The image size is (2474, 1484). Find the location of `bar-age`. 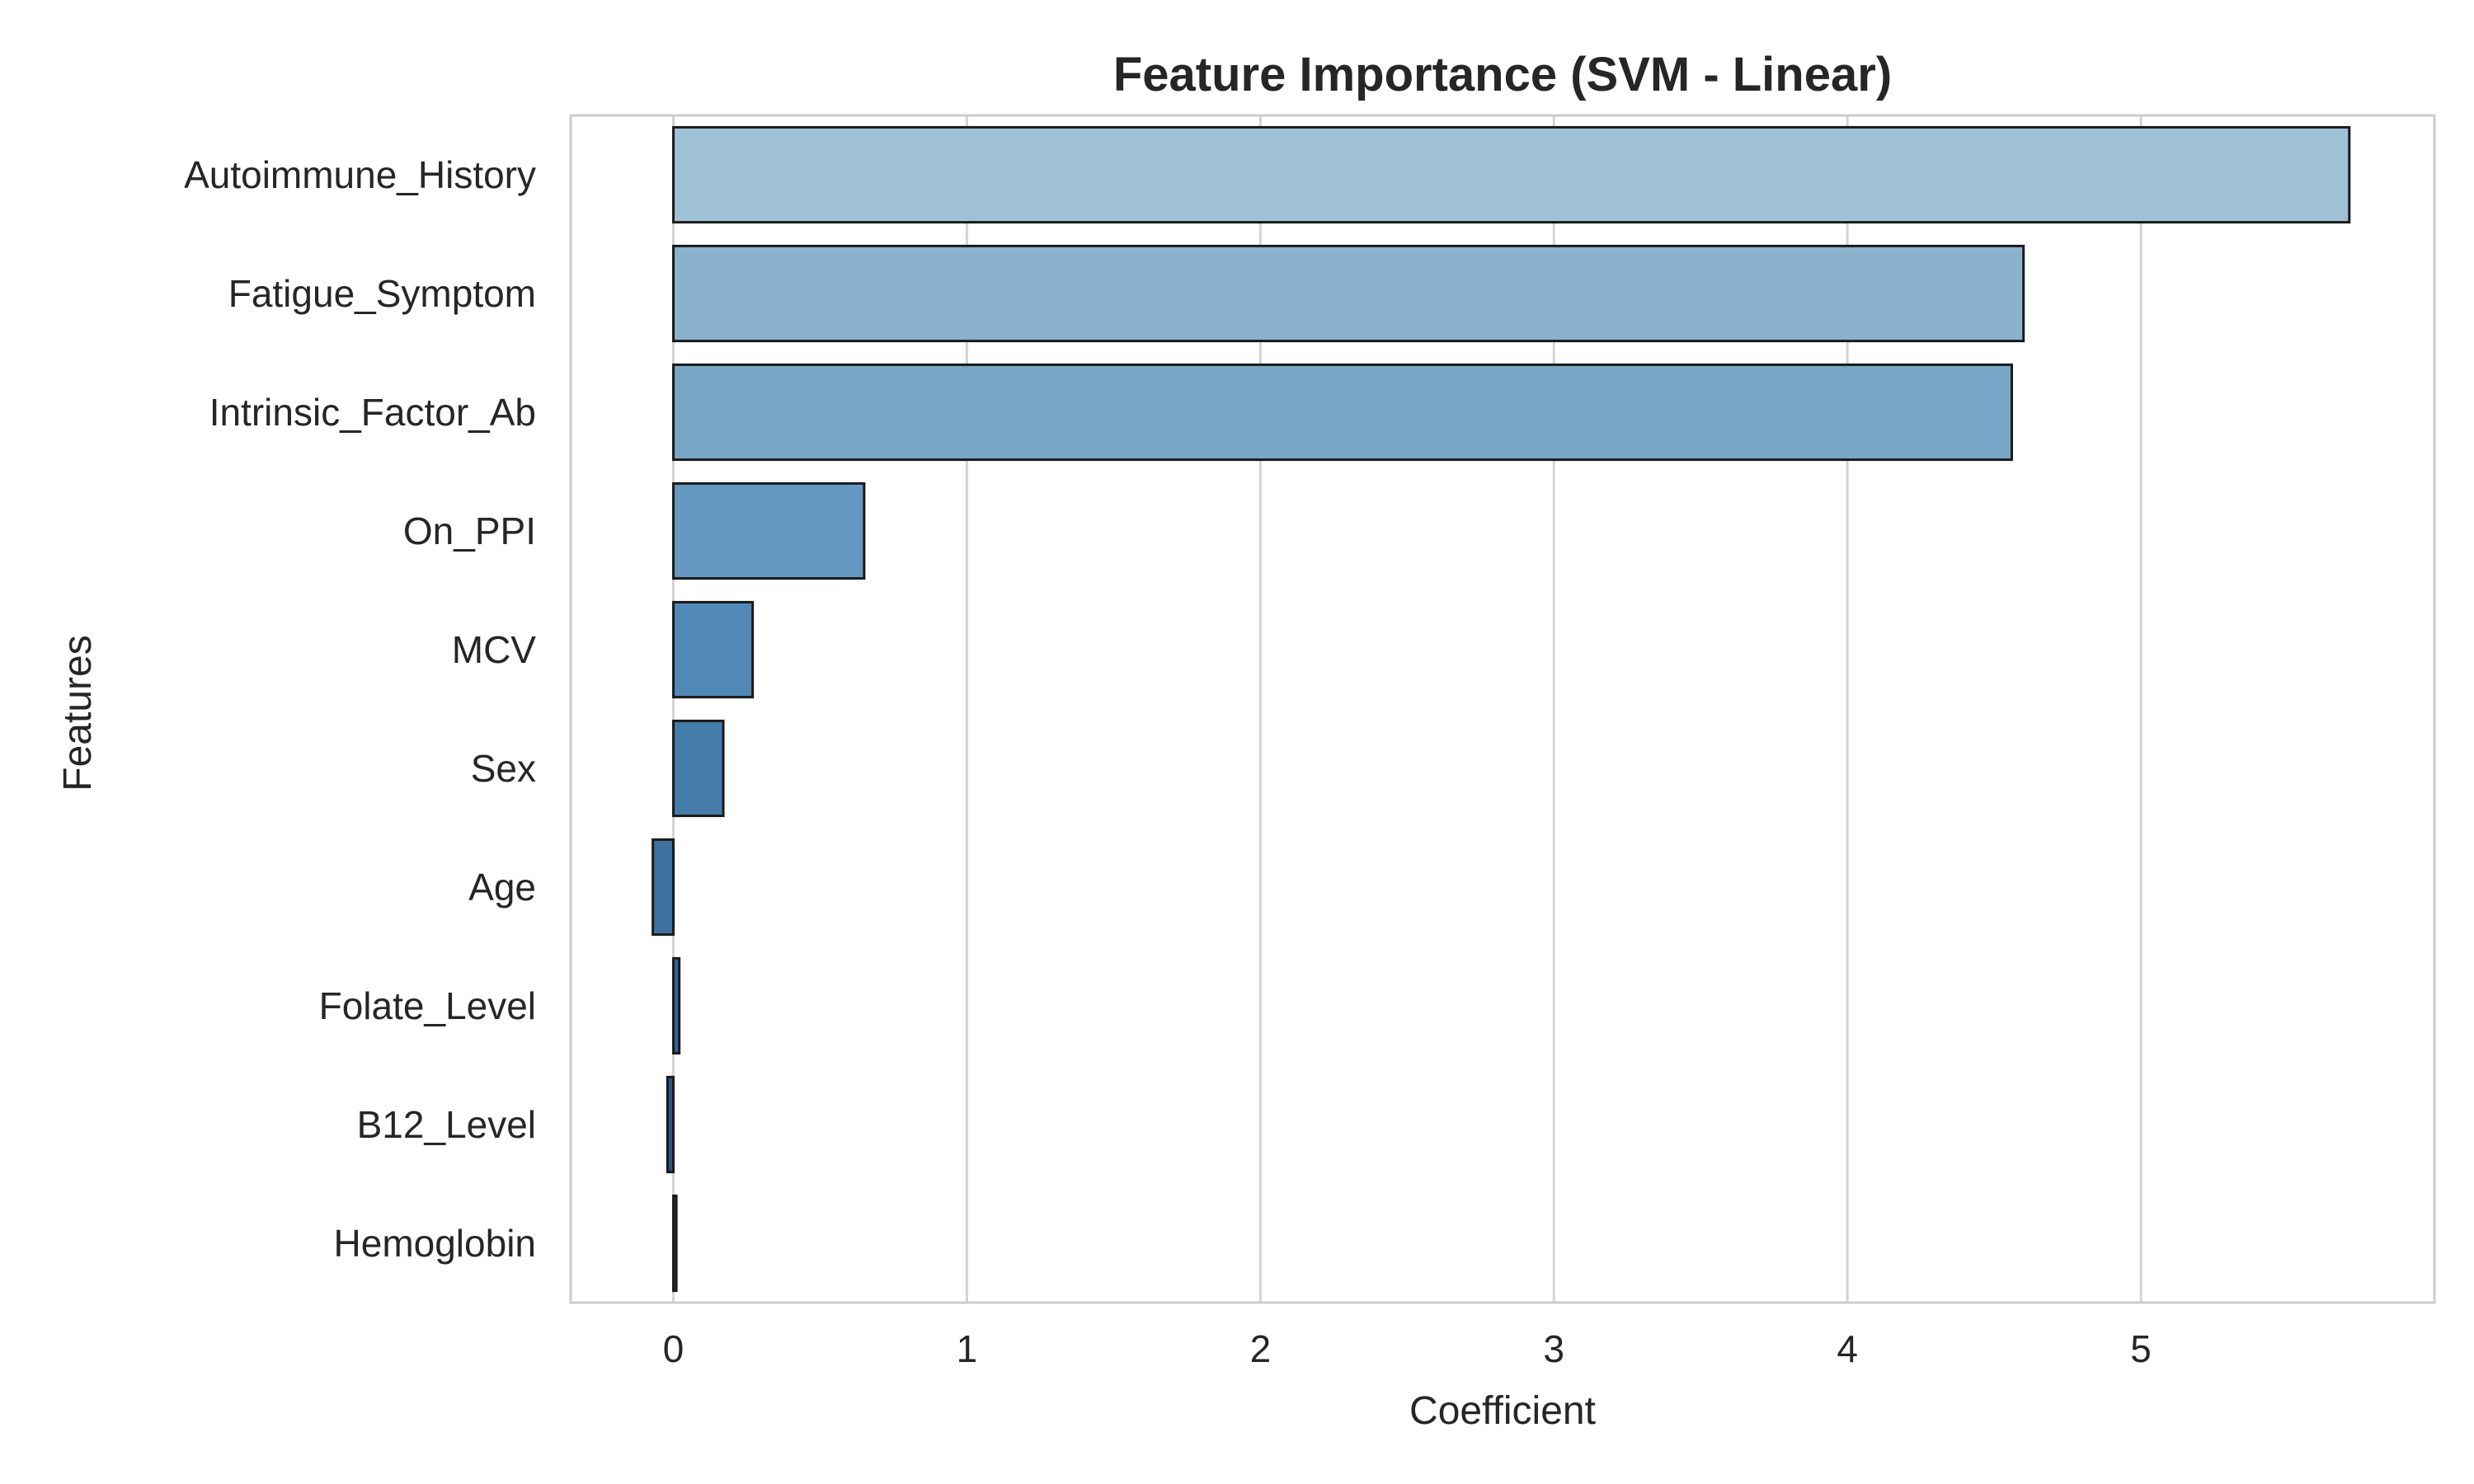

bar-age is located at coordinates (663, 887).